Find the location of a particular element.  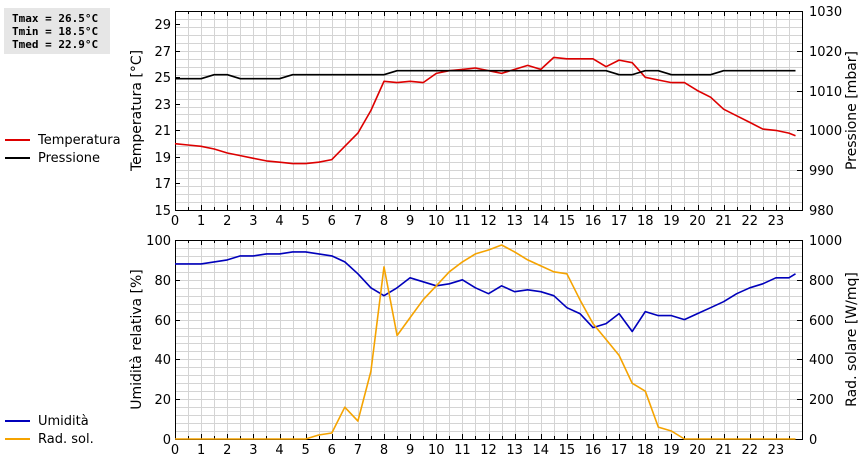

stat-tmin: Tmin = 18.5°C is located at coordinates (55, 31).